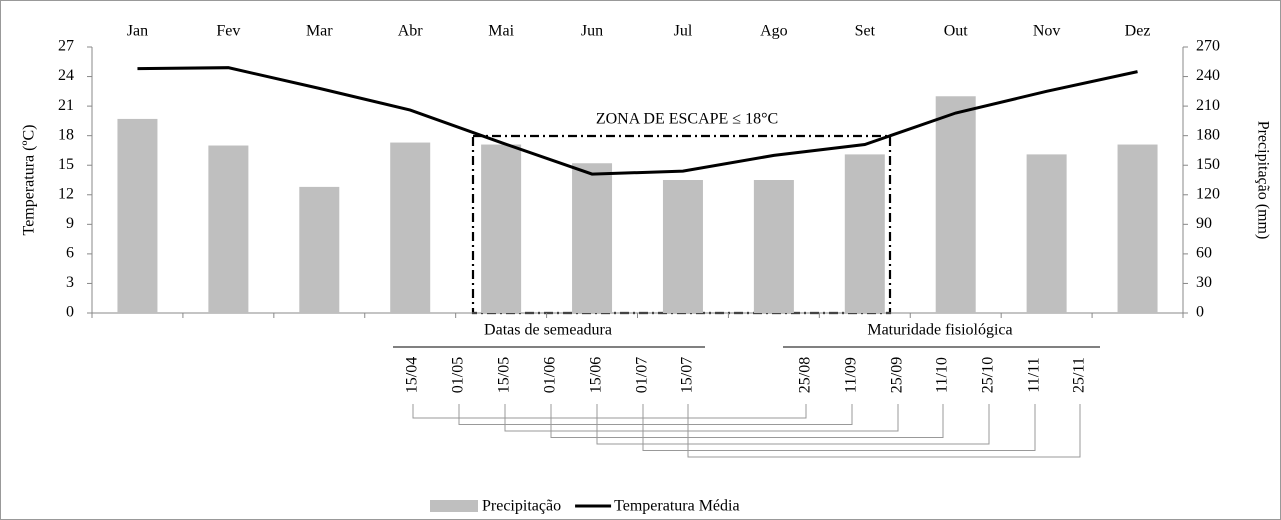 This screenshot has width=1281, height=520. Describe the element at coordinates (1208, 46) in the screenshot. I see `y2-tick-label: 270` at that location.